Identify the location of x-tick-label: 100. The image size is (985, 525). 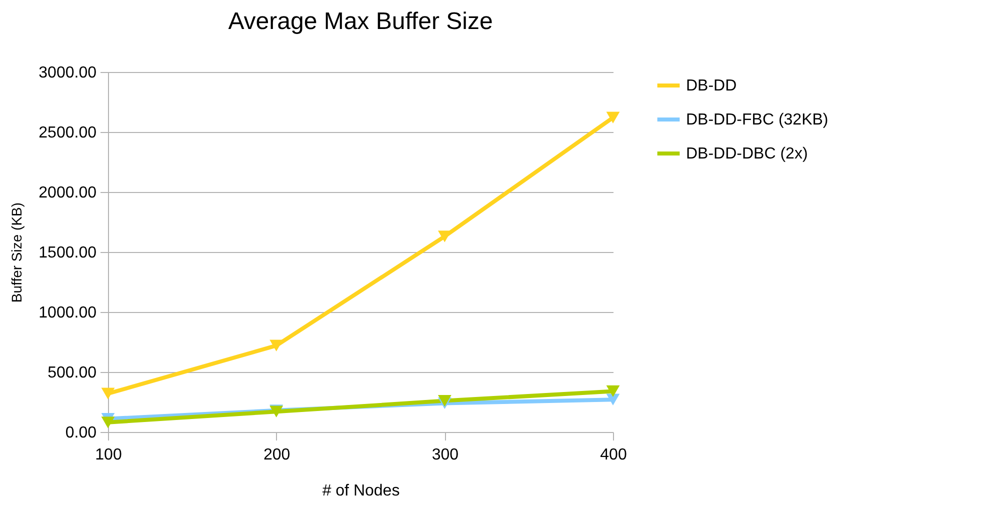
(108, 455).